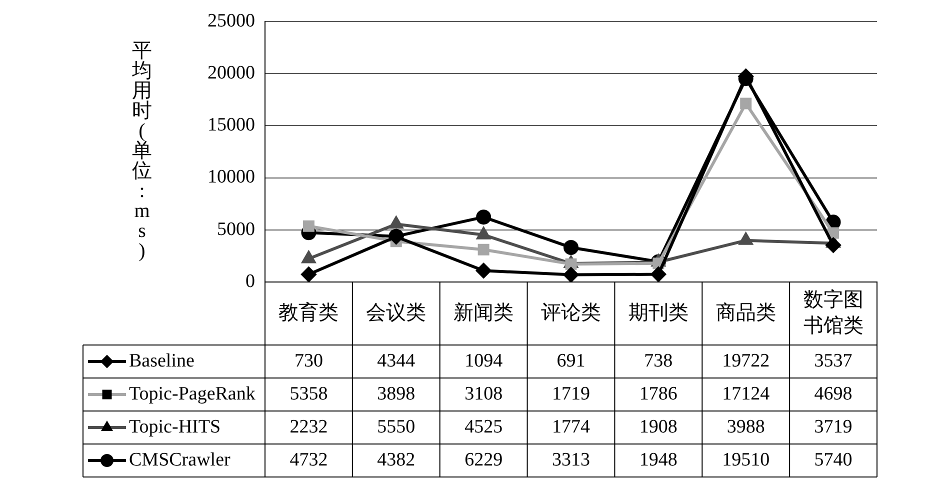  Describe the element at coordinates (236, 229) in the screenshot. I see `y-tick-label: 5000` at that location.